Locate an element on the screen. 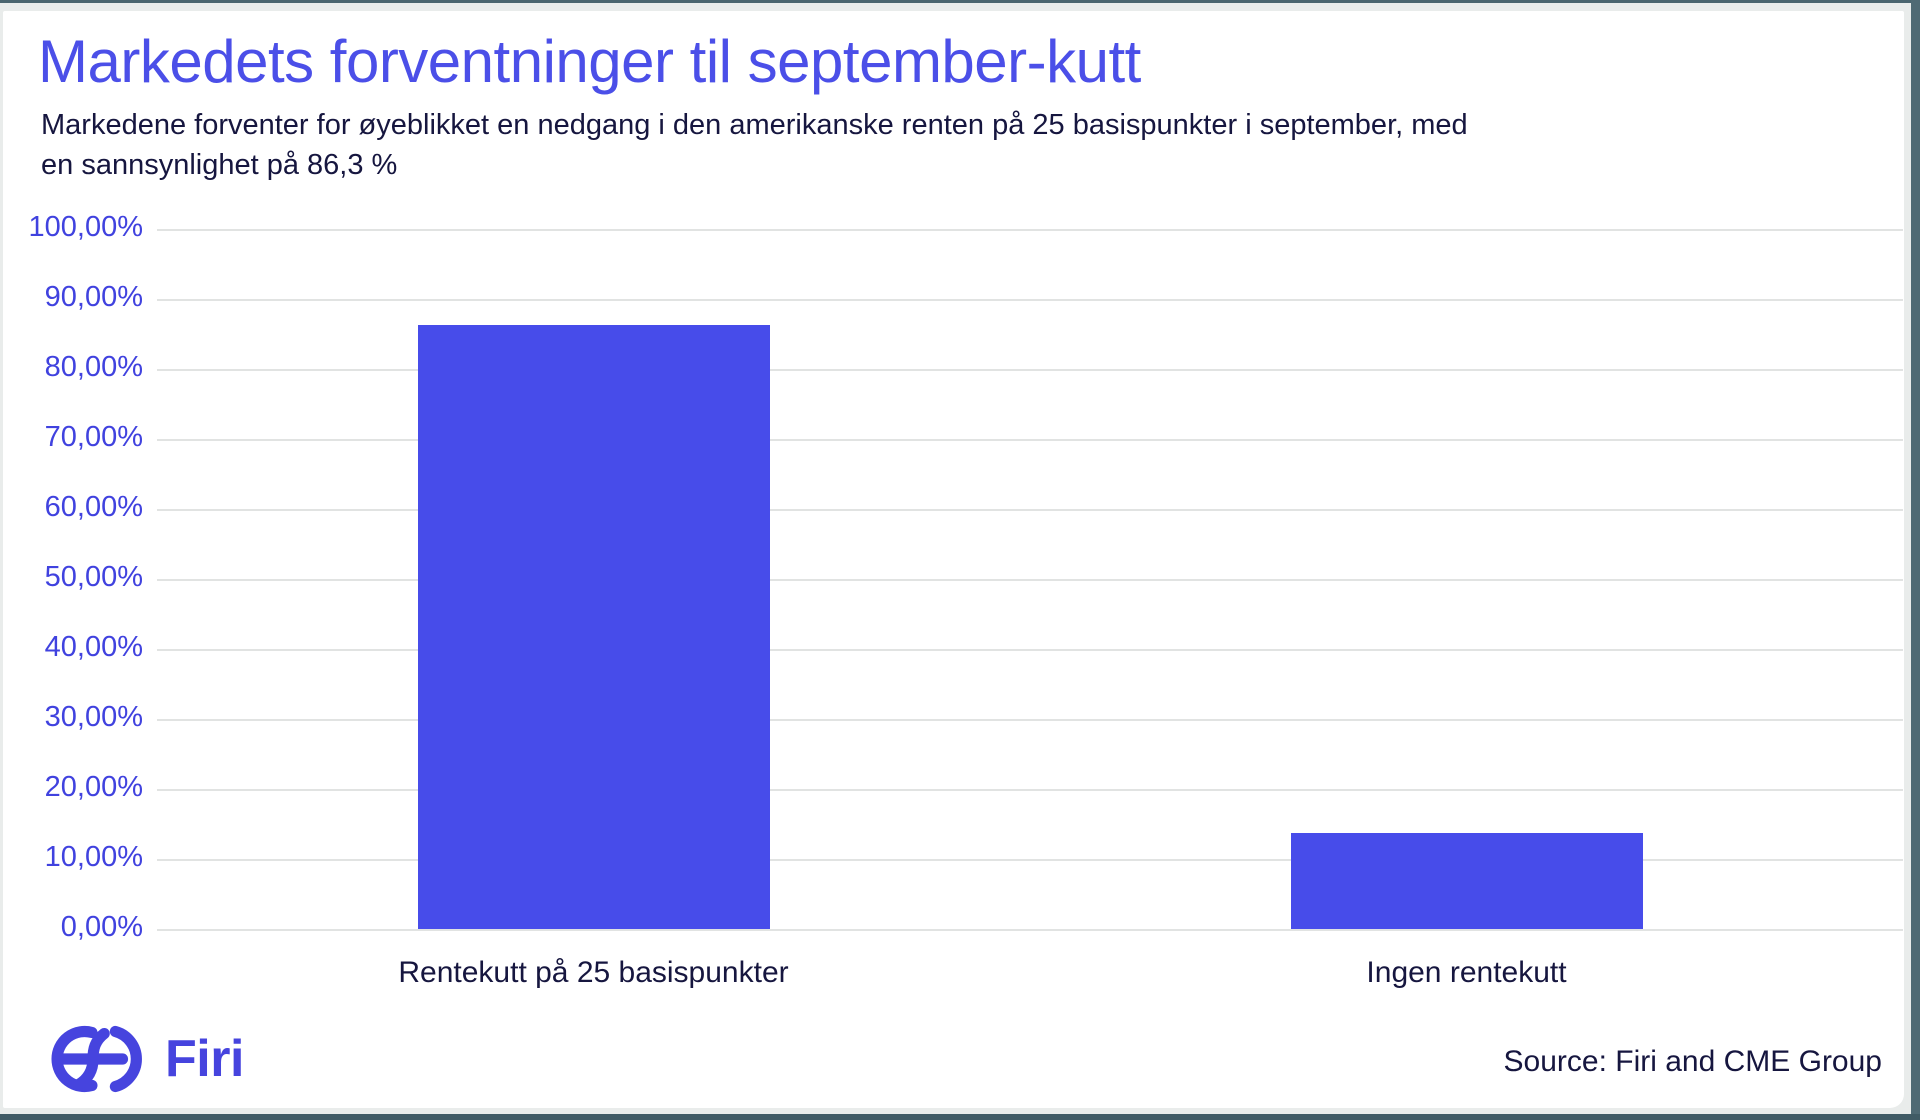 The image size is (1920, 1120). x-axis-category-label: Rentekutt på 25 basispunkter is located at coordinates (593, 972).